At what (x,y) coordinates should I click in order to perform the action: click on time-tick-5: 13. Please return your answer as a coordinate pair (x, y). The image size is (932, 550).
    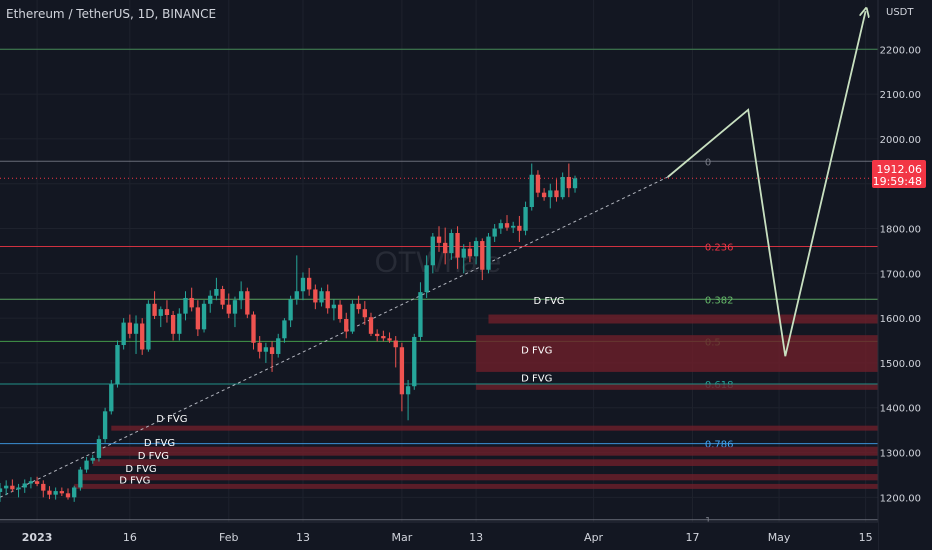
    Looking at the image, I should click on (476, 537).